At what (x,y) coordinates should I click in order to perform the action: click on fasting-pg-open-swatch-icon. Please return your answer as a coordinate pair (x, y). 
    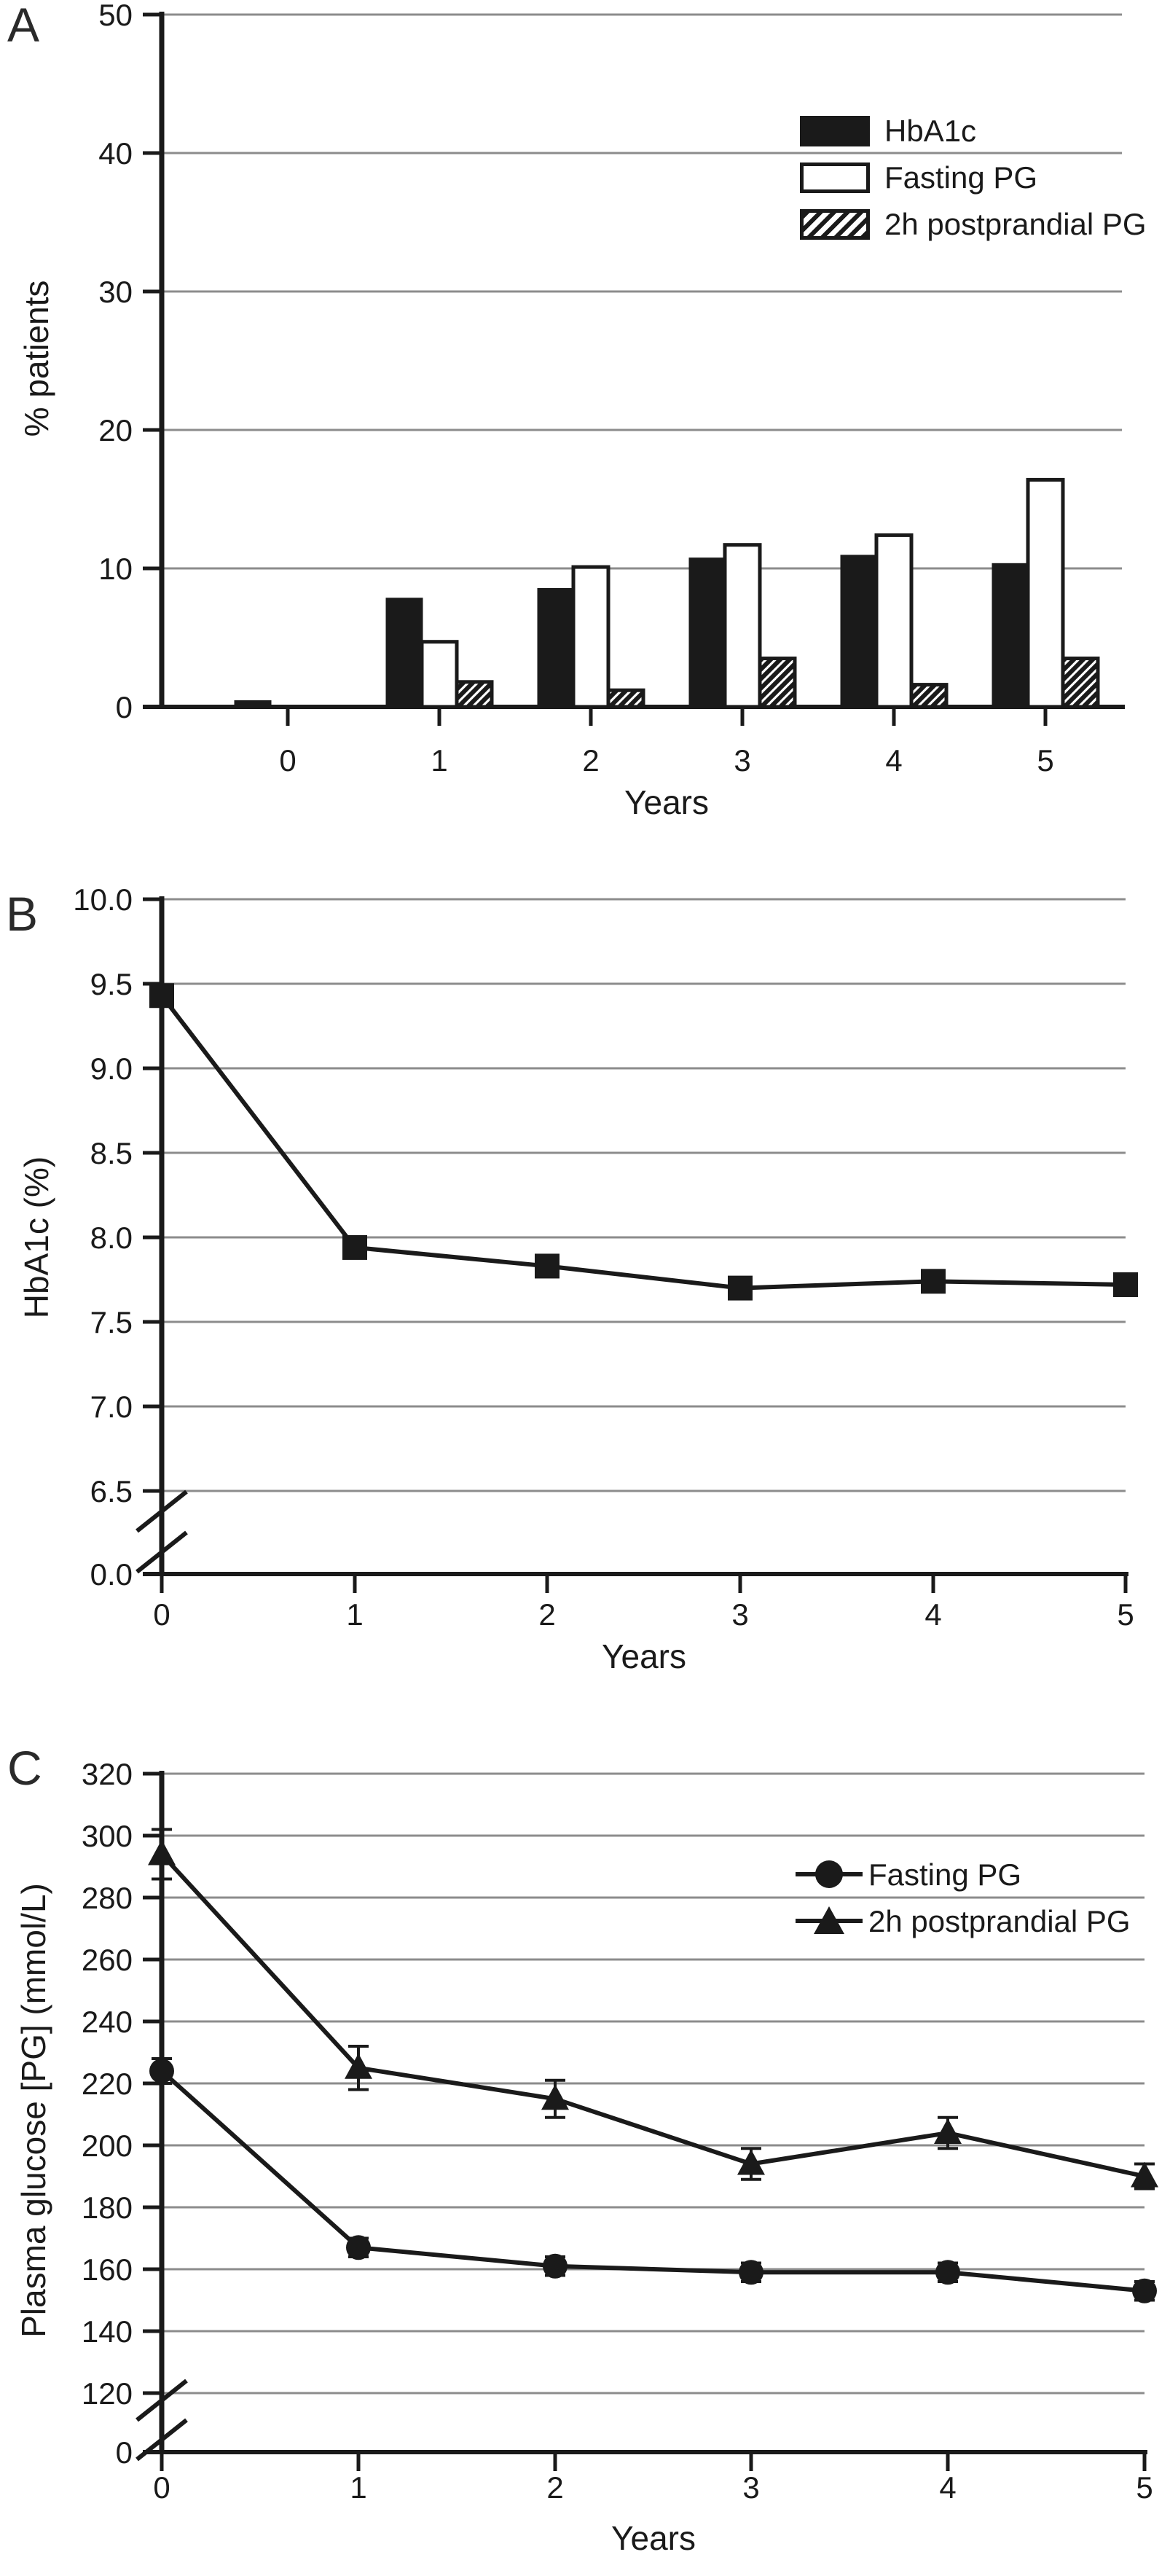
    Looking at the image, I should click on (835, 178).